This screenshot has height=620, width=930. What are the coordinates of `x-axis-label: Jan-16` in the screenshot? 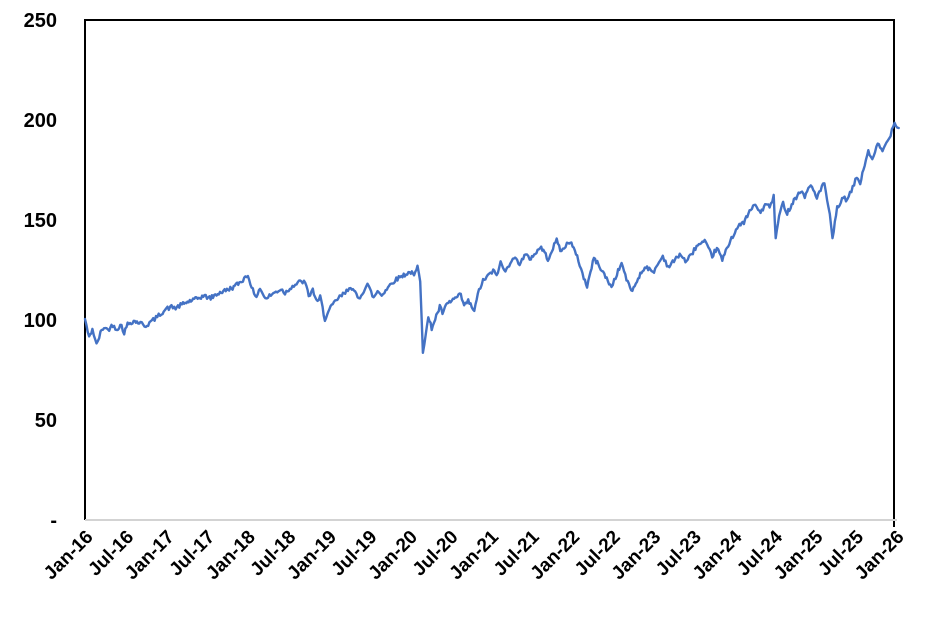 It's located at (68, 555).